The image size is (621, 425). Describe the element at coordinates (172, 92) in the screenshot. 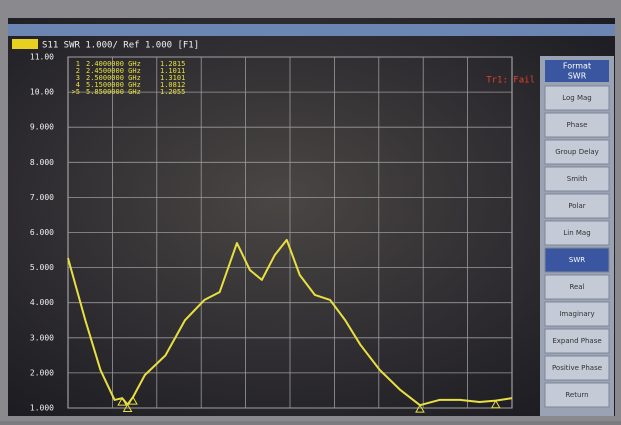

I see `marker-value: 1.2055` at that location.